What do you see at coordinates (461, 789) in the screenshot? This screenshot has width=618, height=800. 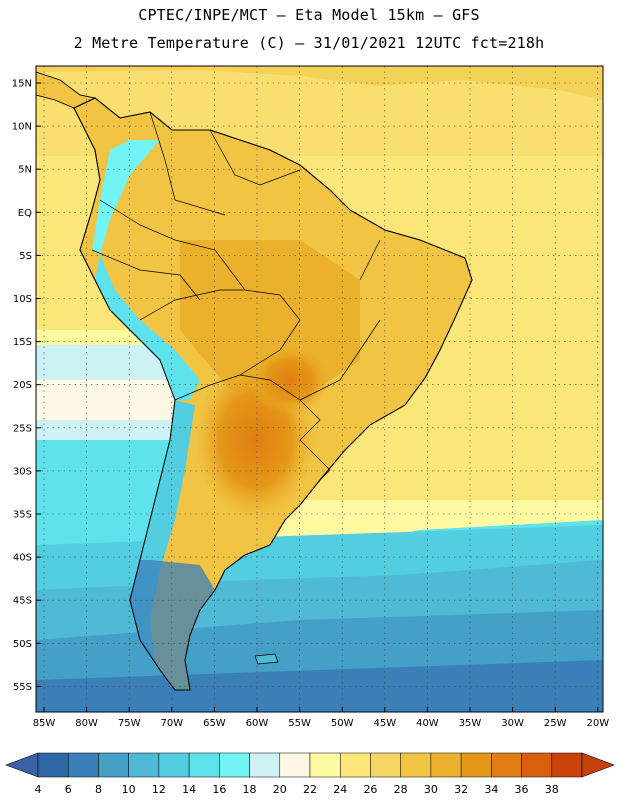 I see `colorbar-label: 32` at bounding box center [461, 789].